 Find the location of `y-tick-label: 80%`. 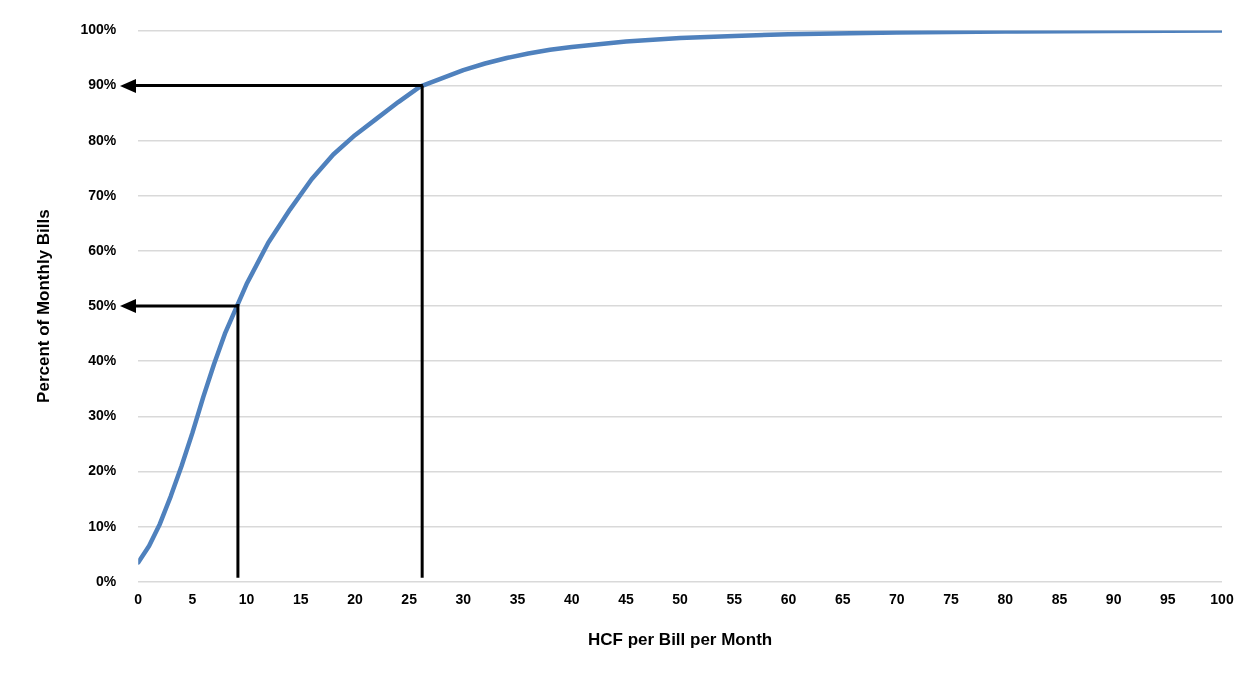

y-tick-label: 80% is located at coordinates (102, 139).